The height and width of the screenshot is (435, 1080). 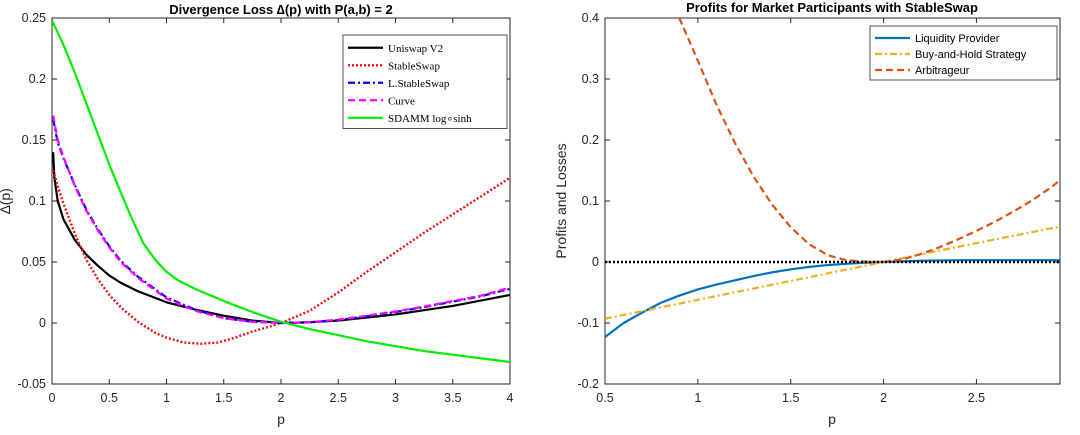 I want to click on y-tick-label: 0.4, so click(x=590, y=18).